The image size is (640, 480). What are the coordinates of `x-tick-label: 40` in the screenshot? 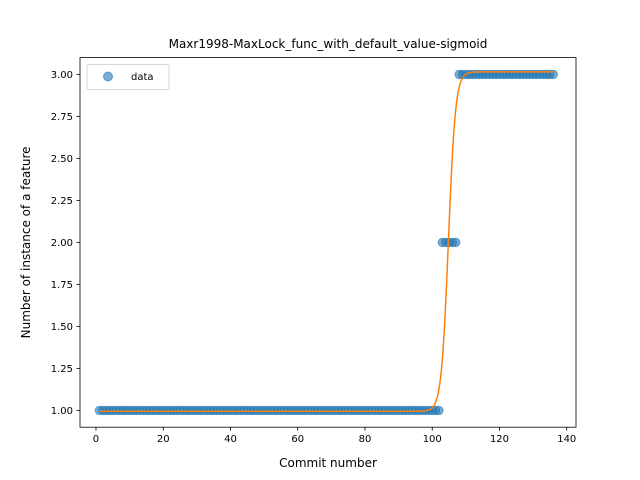 It's located at (230, 439).